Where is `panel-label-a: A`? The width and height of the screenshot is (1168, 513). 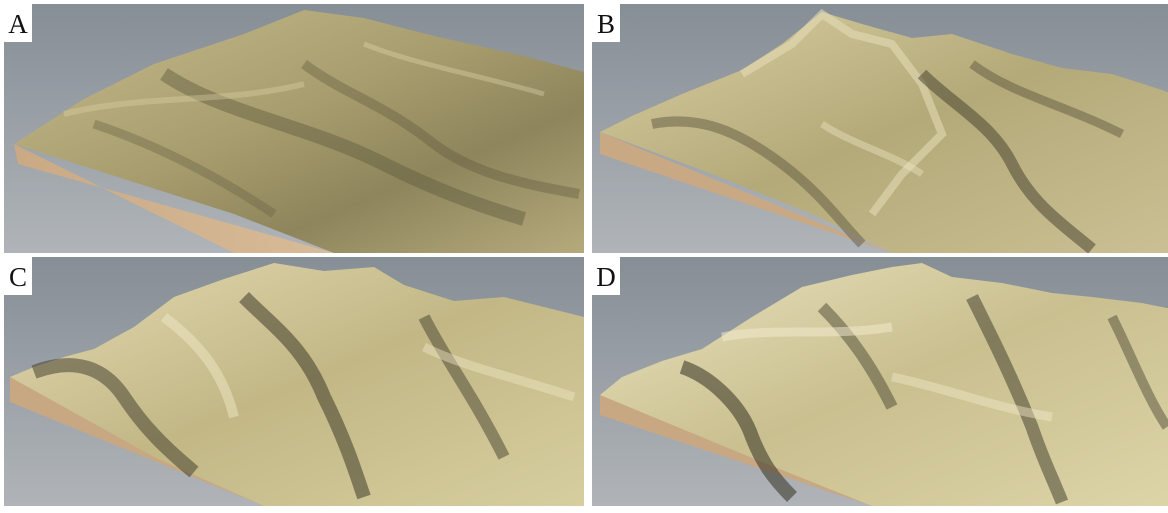 panel-label-a: A is located at coordinates (18, 23).